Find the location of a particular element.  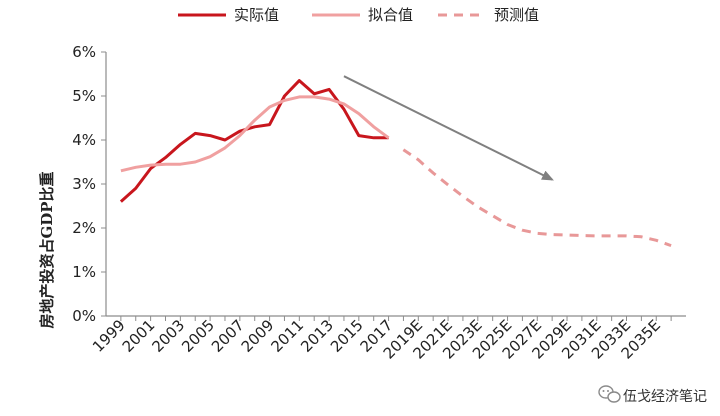

x-tick-label: 2009 is located at coordinates (258, 336).